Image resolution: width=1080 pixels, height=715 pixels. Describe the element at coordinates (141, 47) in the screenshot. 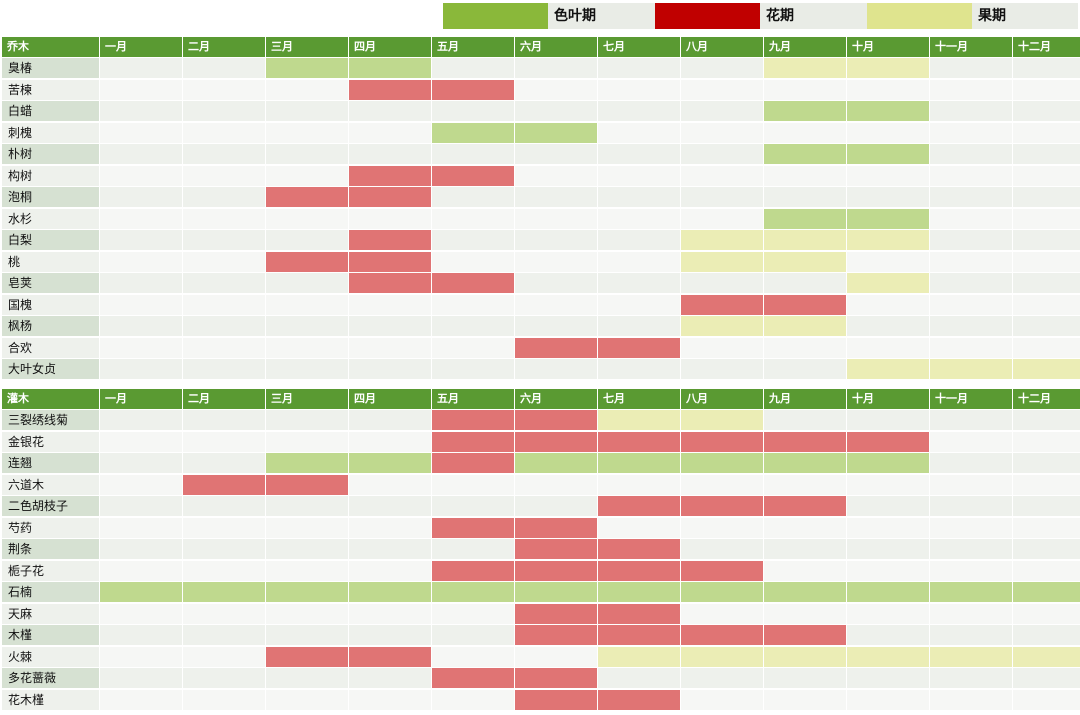

I see `month-header: 一月` at that location.